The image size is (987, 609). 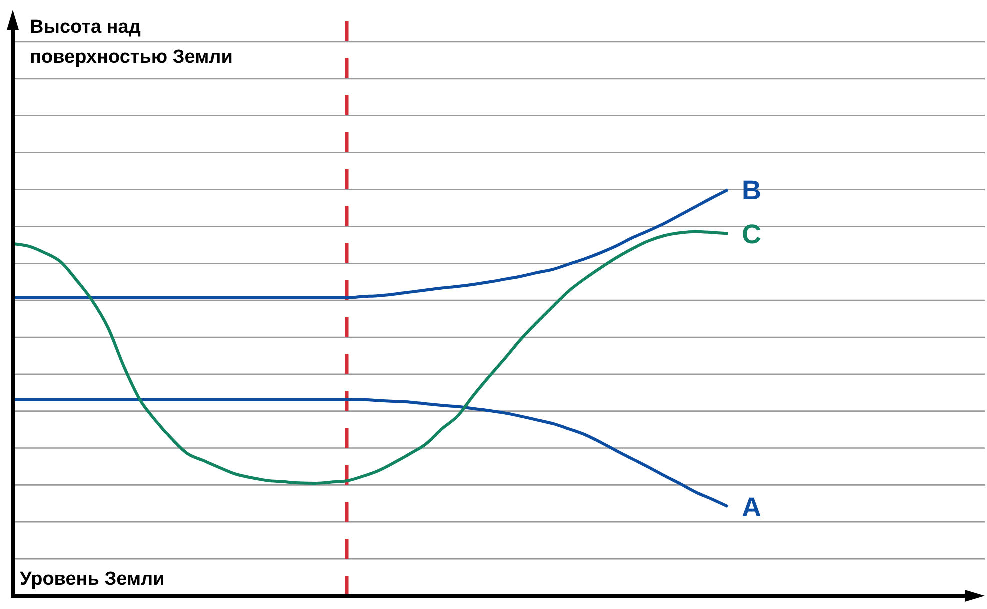 What do you see at coordinates (752, 235) in the screenshot?
I see `series-label: C` at bounding box center [752, 235].